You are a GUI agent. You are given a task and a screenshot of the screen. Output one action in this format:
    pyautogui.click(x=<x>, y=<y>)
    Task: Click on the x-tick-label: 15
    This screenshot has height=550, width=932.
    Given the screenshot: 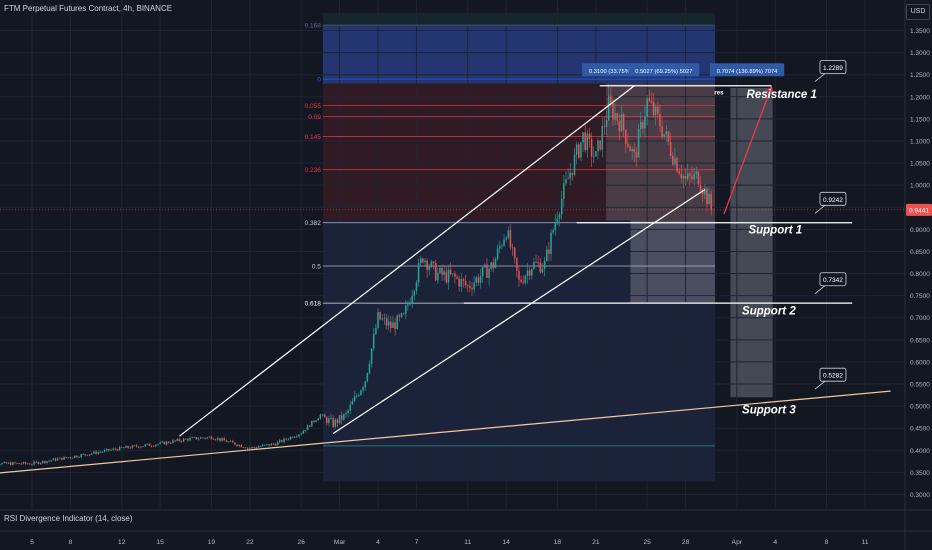 What is the action you would take?
    pyautogui.click(x=160, y=542)
    